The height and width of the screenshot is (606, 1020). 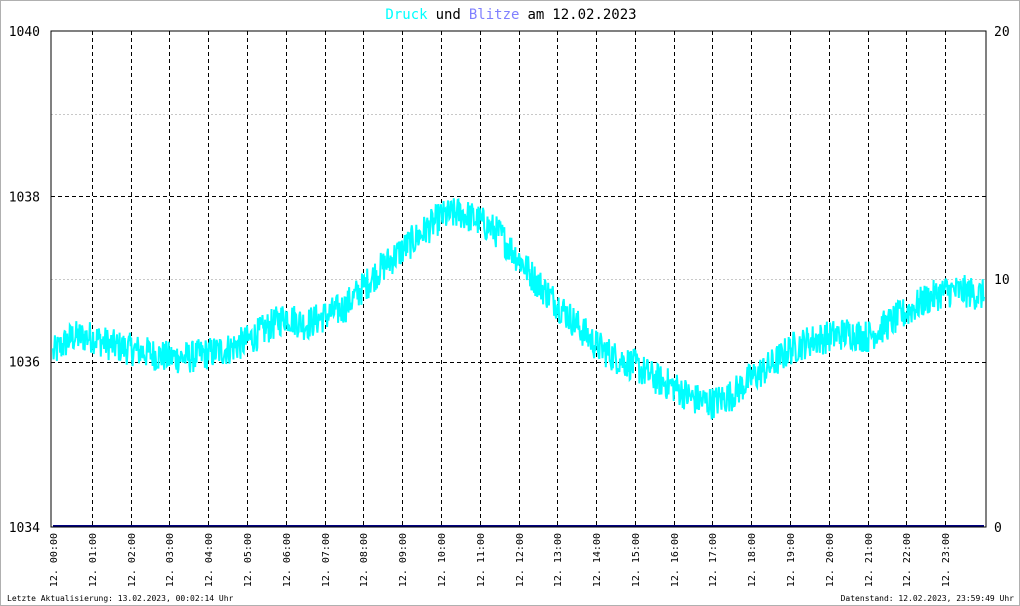 I want to click on y-tick-label-right: 0, so click(x=998, y=528).